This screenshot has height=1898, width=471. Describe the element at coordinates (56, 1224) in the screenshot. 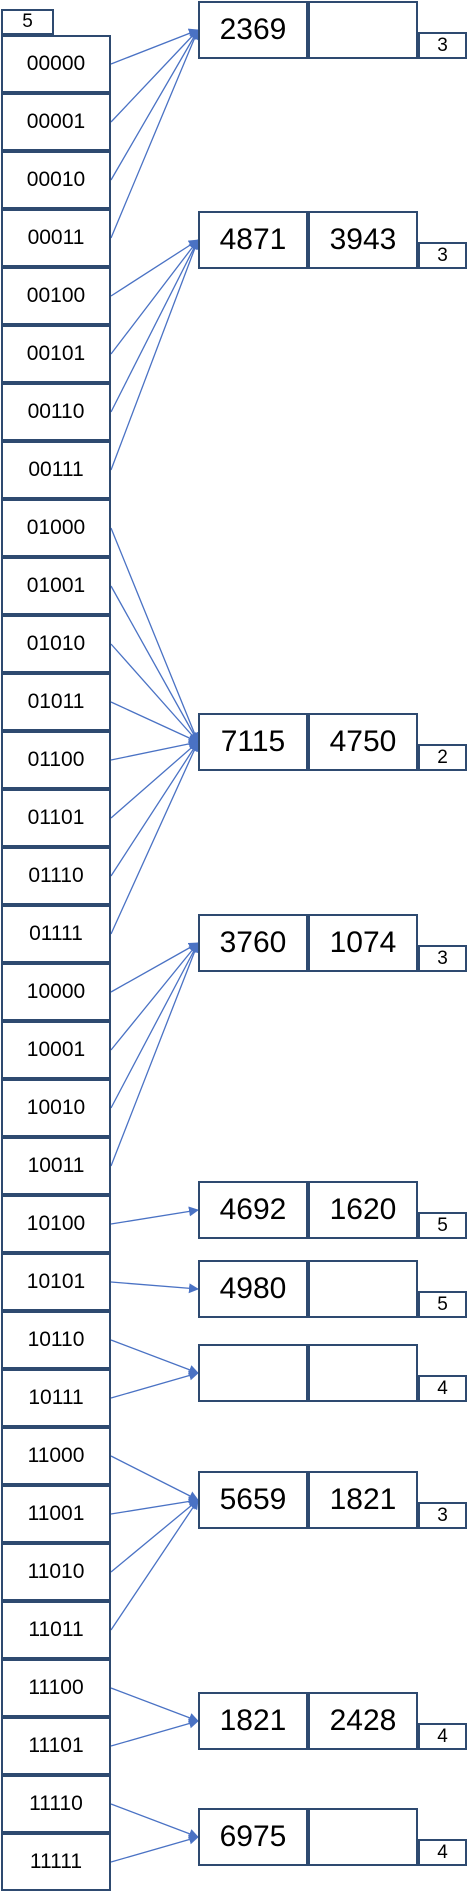

I see `directory-entry: 10100` at that location.